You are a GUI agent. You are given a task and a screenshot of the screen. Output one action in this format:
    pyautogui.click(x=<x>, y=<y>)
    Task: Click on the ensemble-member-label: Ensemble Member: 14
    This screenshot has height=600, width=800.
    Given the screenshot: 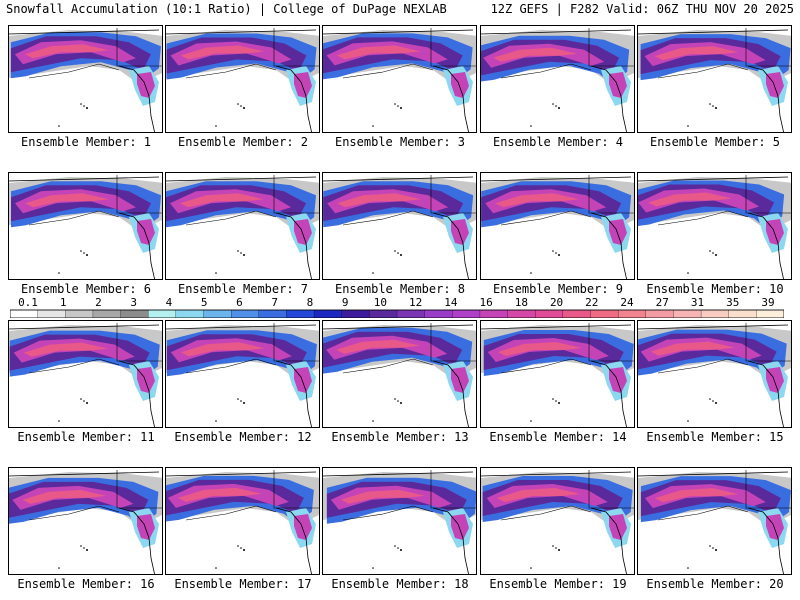 What is the action you would take?
    pyautogui.click(x=558, y=437)
    